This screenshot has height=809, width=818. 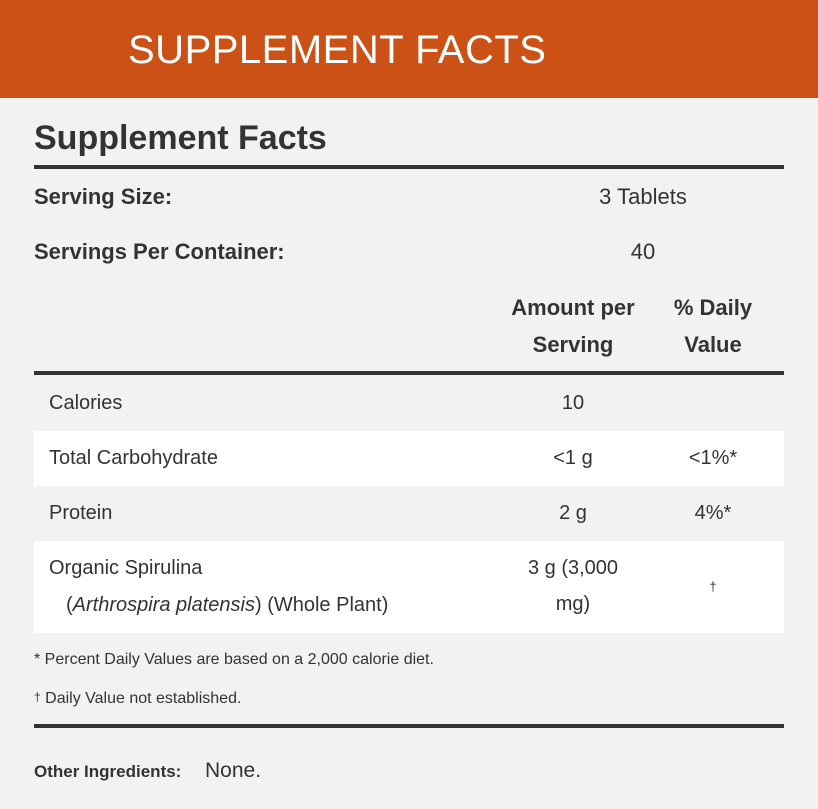 I want to click on nutrient-amount: 3 g (3,000 mg), so click(x=573, y=586).